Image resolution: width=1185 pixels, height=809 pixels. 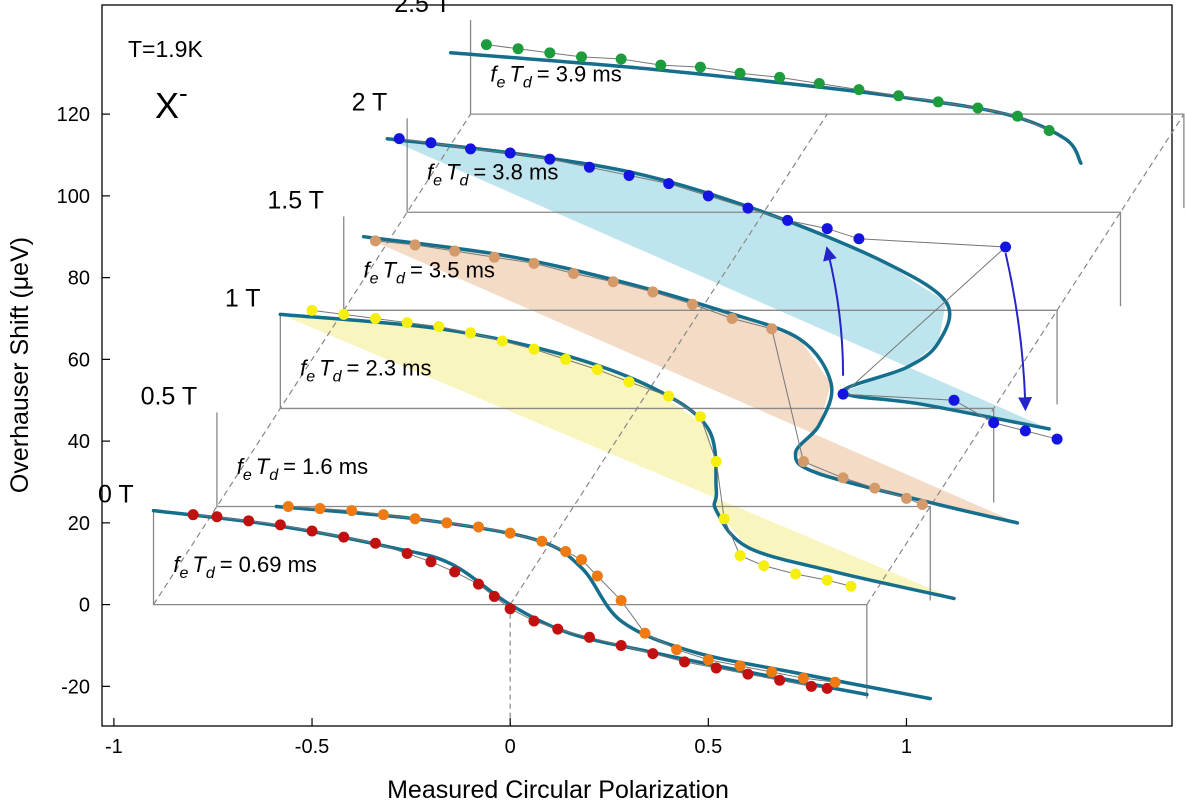 What do you see at coordinates (79, 279) in the screenshot?
I see `y-tick-label: 80` at bounding box center [79, 279].